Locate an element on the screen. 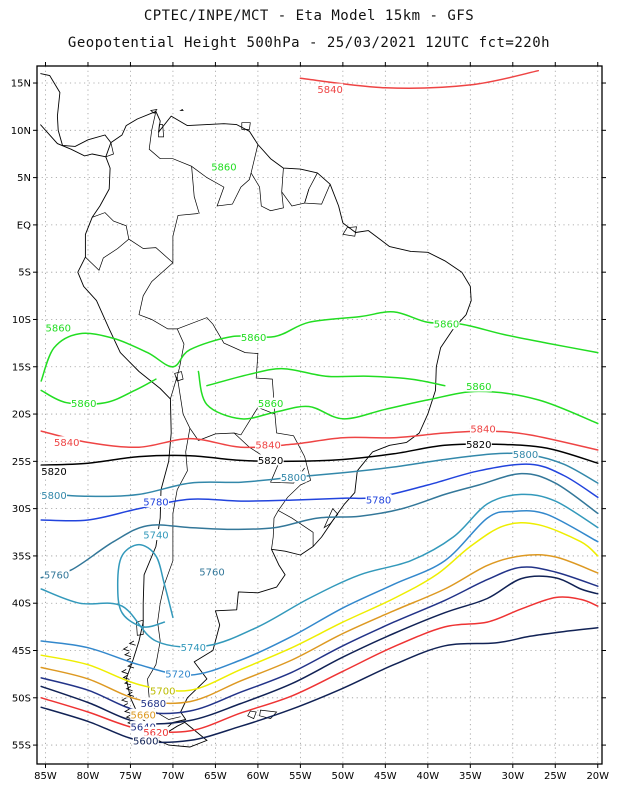 The image size is (618, 800). lat-tick-label: 10S is located at coordinates (21, 320).